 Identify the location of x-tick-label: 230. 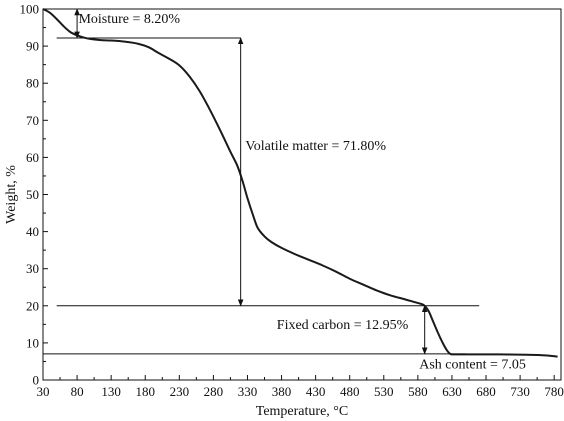
(180, 391).